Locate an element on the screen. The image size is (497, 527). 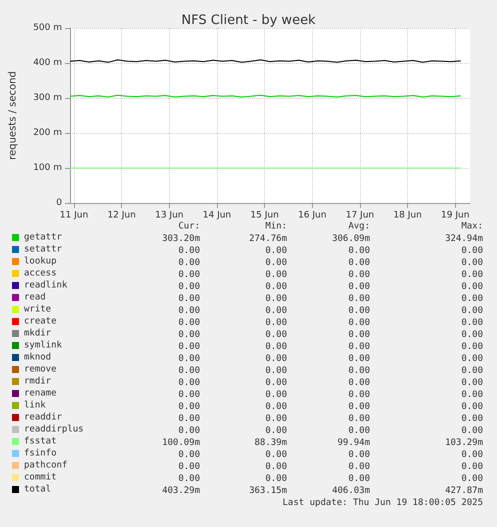
y-tick-label: 100 m is located at coordinates (47, 168).